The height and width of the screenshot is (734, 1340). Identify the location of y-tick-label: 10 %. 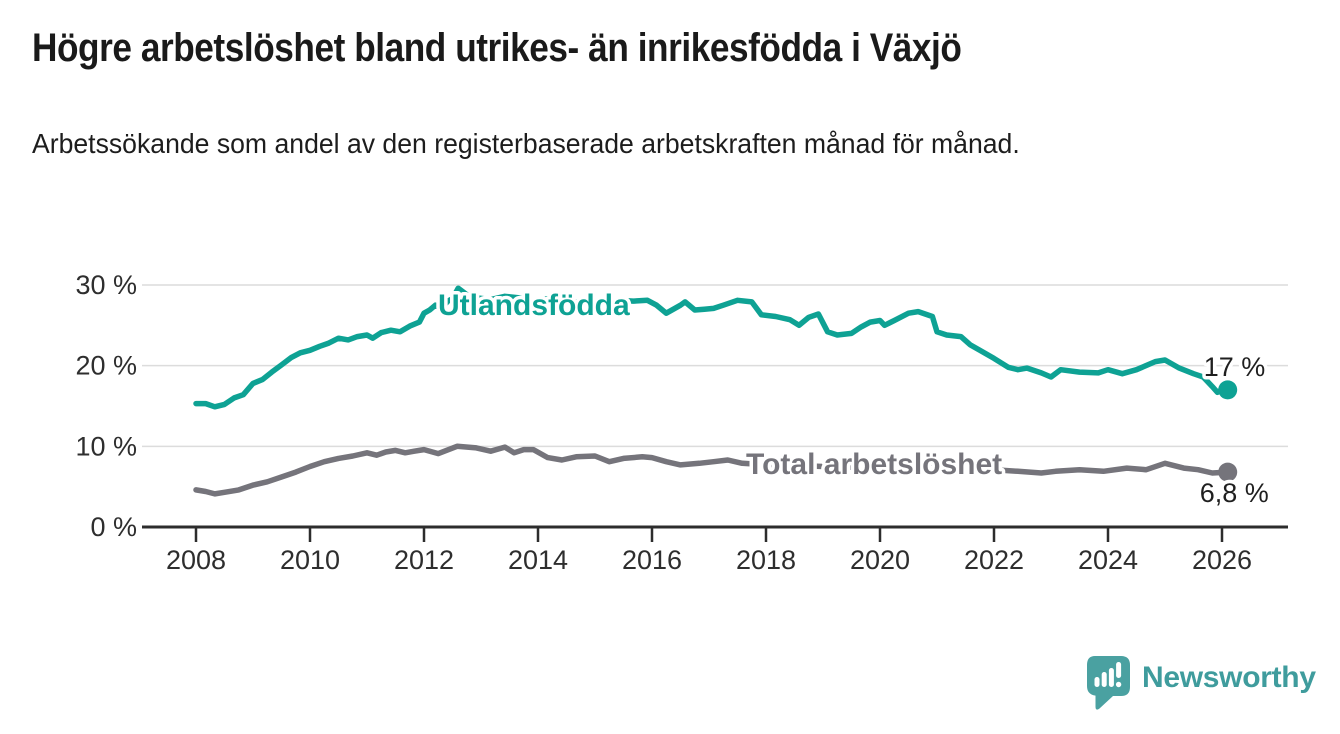
(106, 446).